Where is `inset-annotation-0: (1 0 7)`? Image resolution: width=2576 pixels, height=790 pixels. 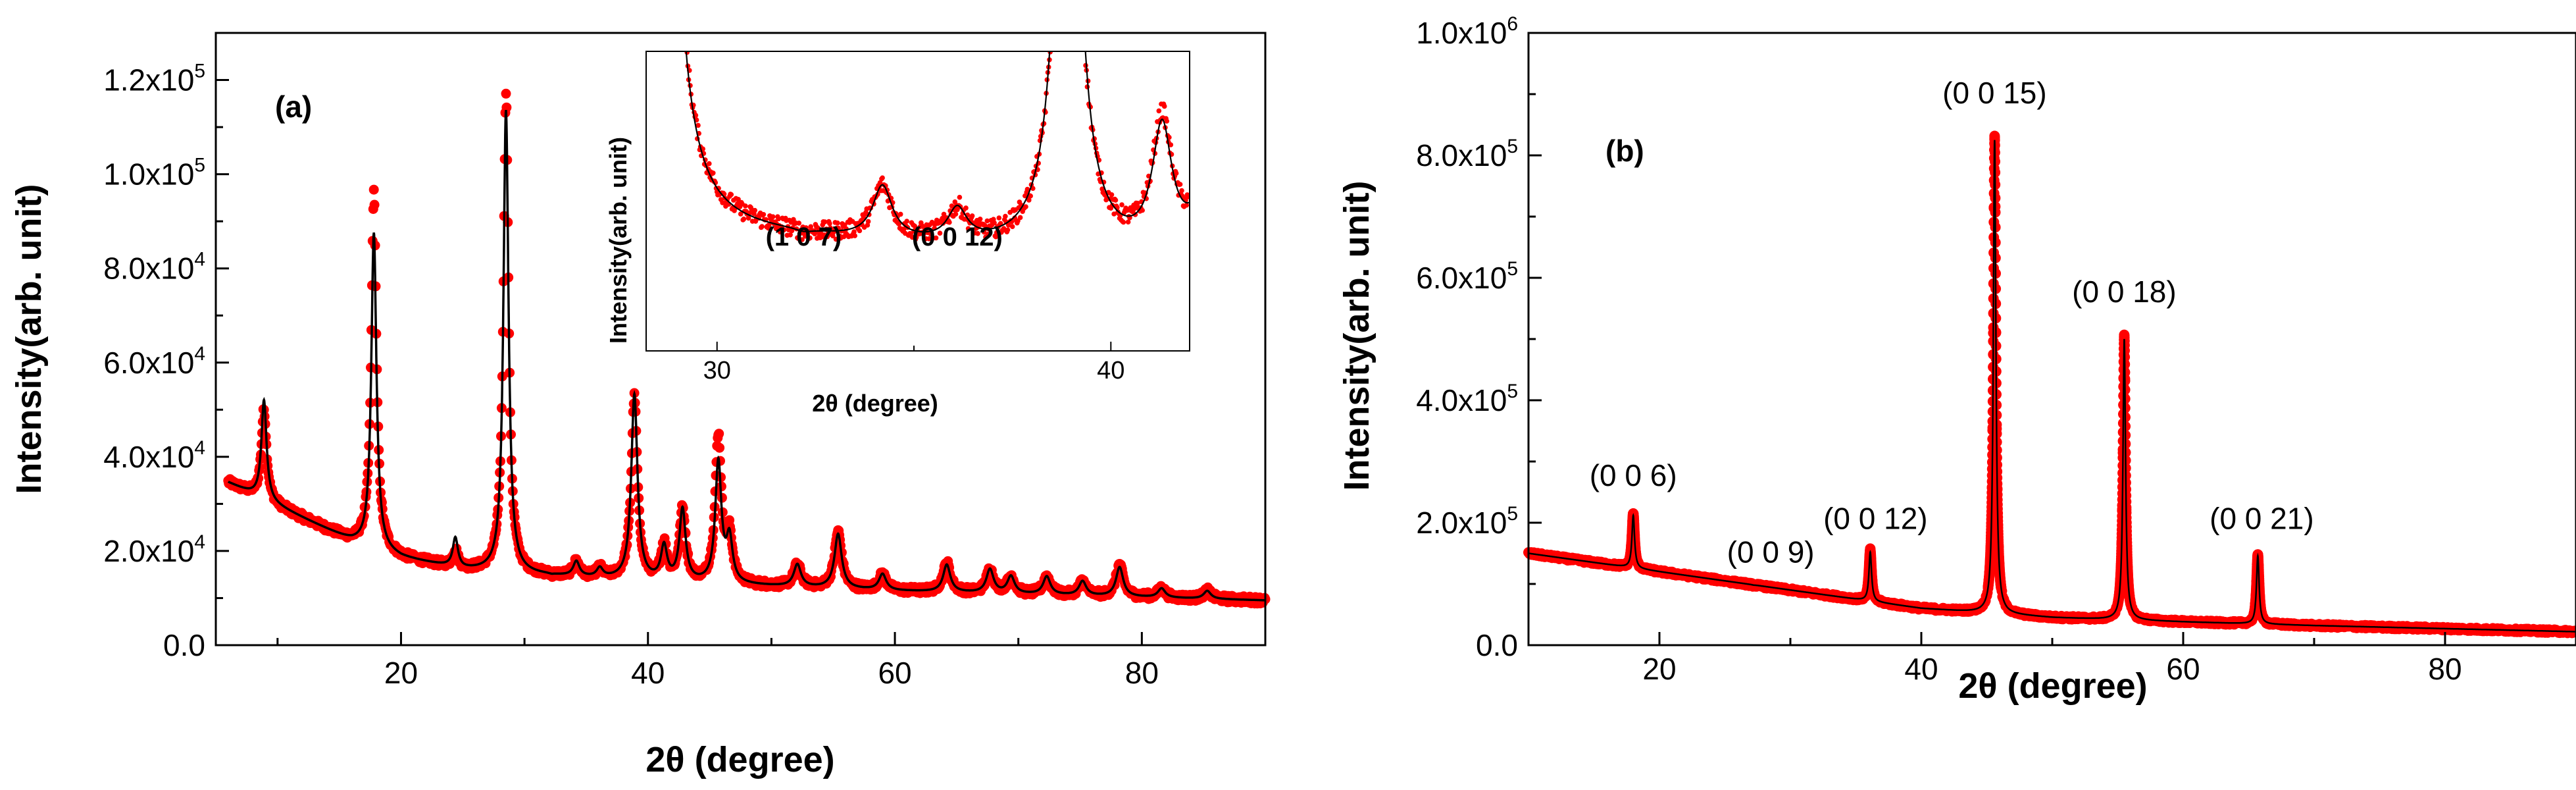 inset-annotation-0: (1 0 7) is located at coordinates (804, 237).